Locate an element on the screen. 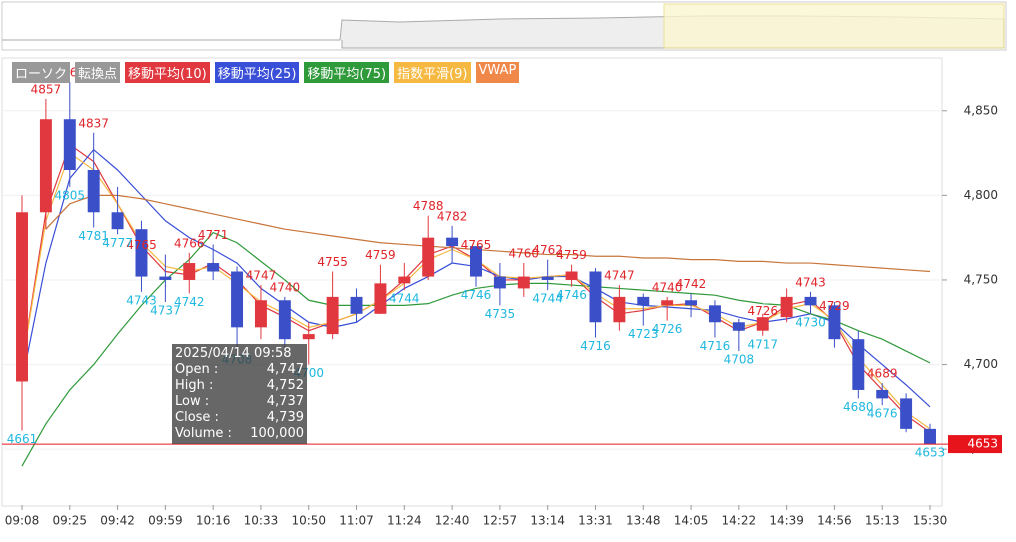 This screenshot has width=1016, height=542. tooltip-row: Close : 4,739 is located at coordinates (239, 418).